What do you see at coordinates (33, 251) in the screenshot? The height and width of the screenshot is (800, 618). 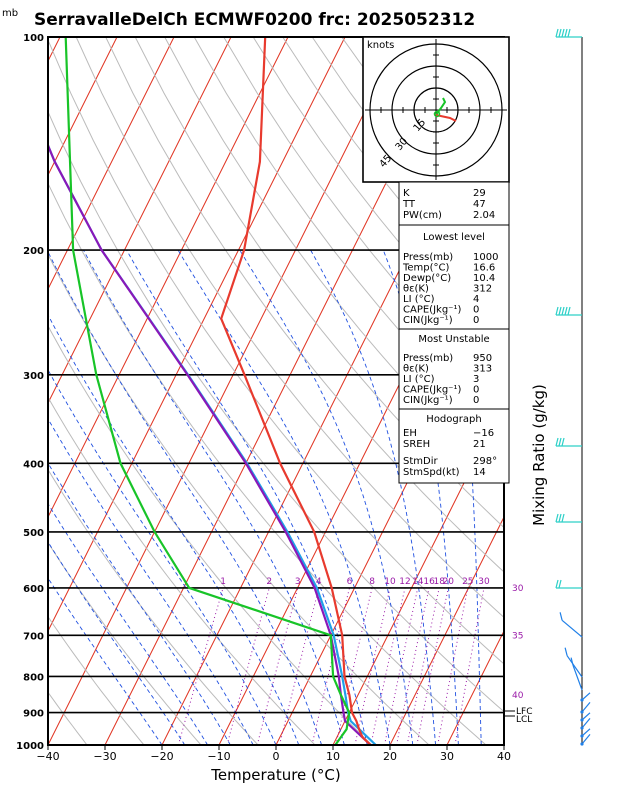 I see `pressure-tick-label: 200` at bounding box center [33, 251].